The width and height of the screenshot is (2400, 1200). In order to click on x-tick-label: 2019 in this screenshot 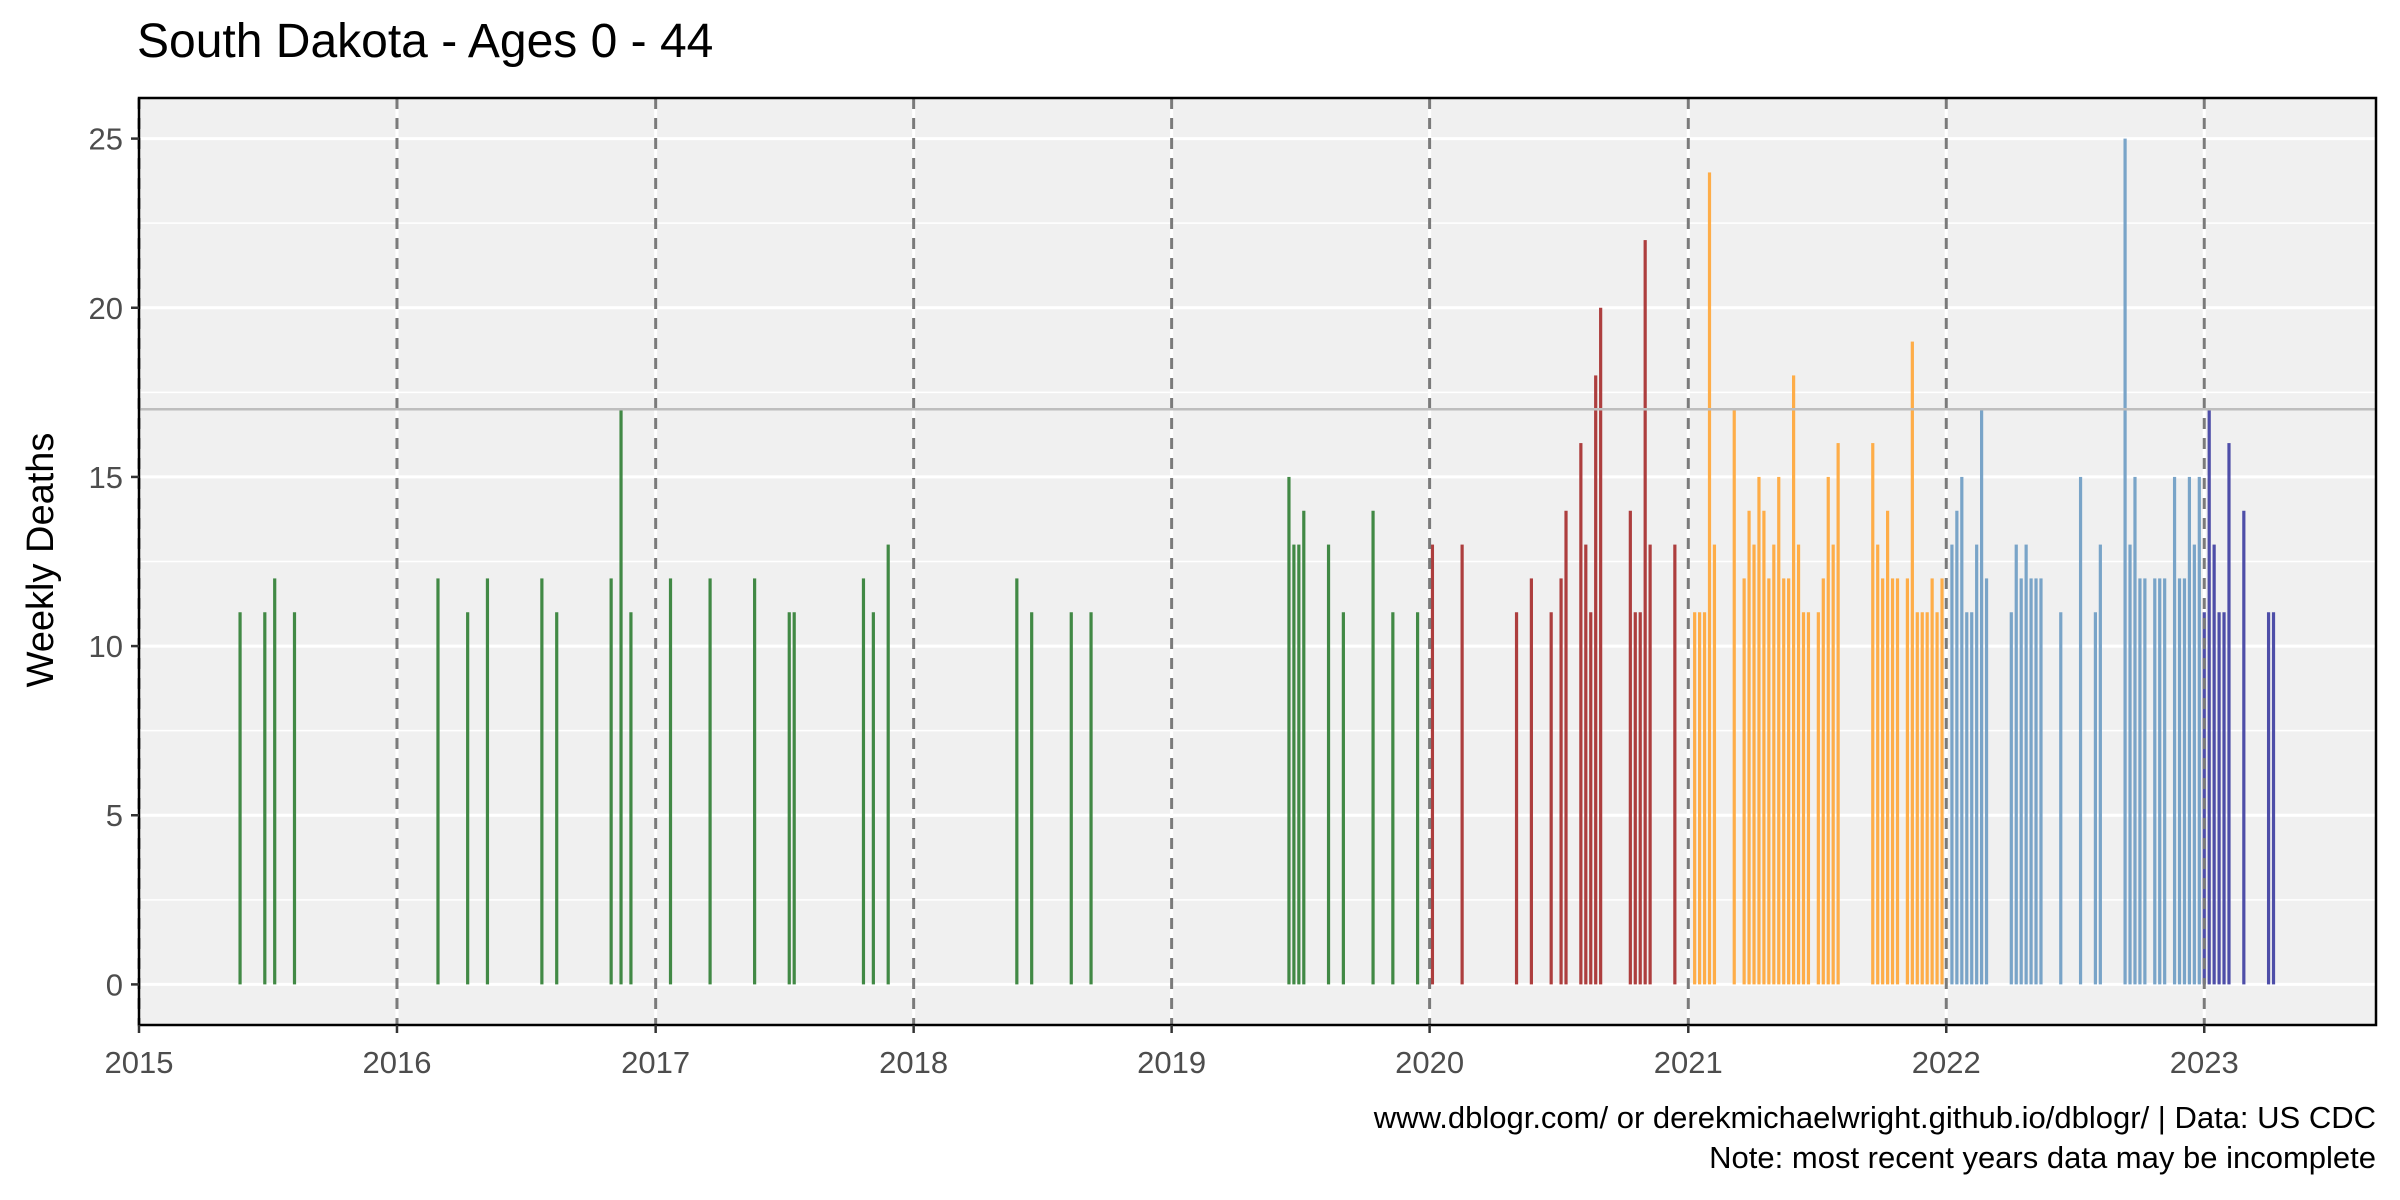, I will do `click(1171, 1062)`.